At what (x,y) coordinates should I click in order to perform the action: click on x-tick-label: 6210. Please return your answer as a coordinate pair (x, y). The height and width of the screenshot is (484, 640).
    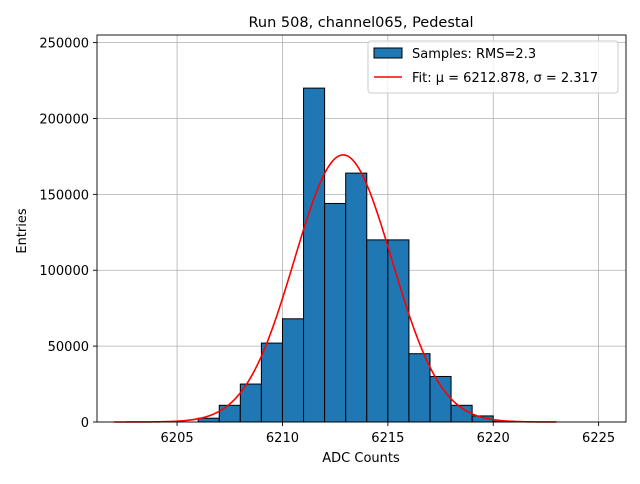
    Looking at the image, I should click on (282, 438).